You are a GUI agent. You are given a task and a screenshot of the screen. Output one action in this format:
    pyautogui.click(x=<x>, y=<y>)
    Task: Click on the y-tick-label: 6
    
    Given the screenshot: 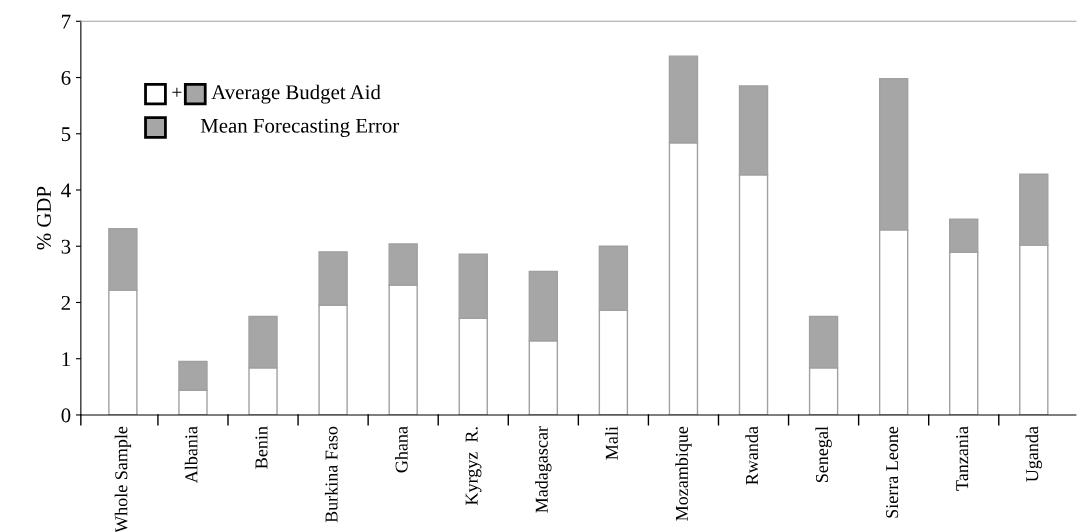 What is the action you would take?
    pyautogui.click(x=66, y=77)
    